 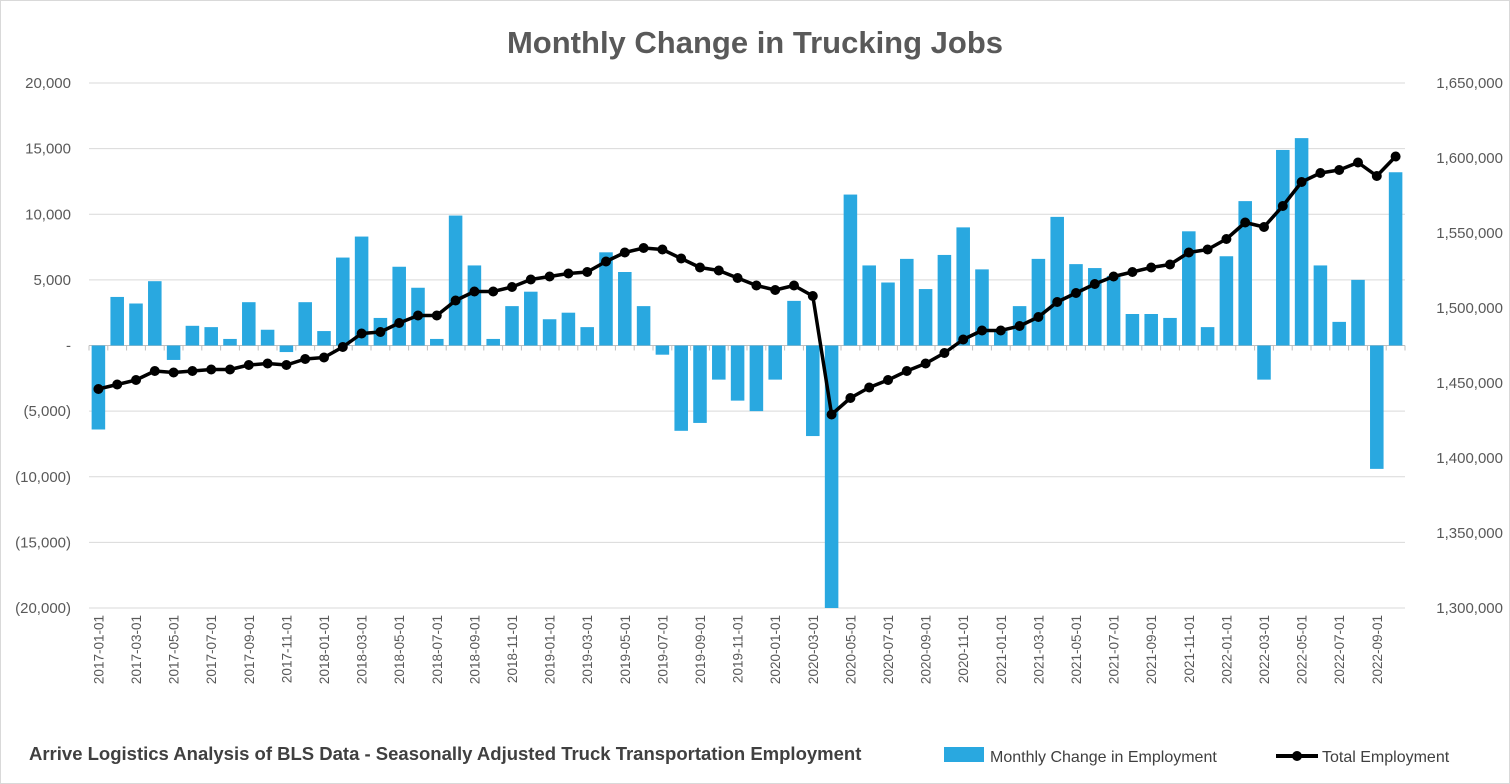 I want to click on y-left-tick-label: (5,000), so click(x=47, y=411).